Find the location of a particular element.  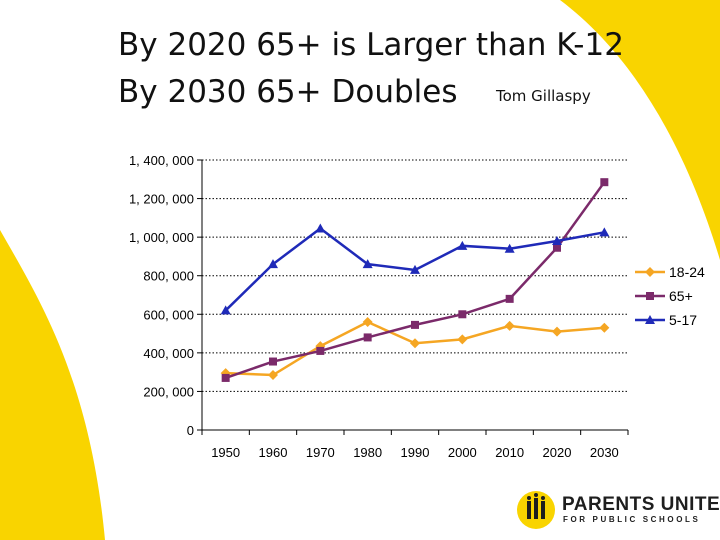

y-tick-label: 200, 000 is located at coordinates (168, 391).